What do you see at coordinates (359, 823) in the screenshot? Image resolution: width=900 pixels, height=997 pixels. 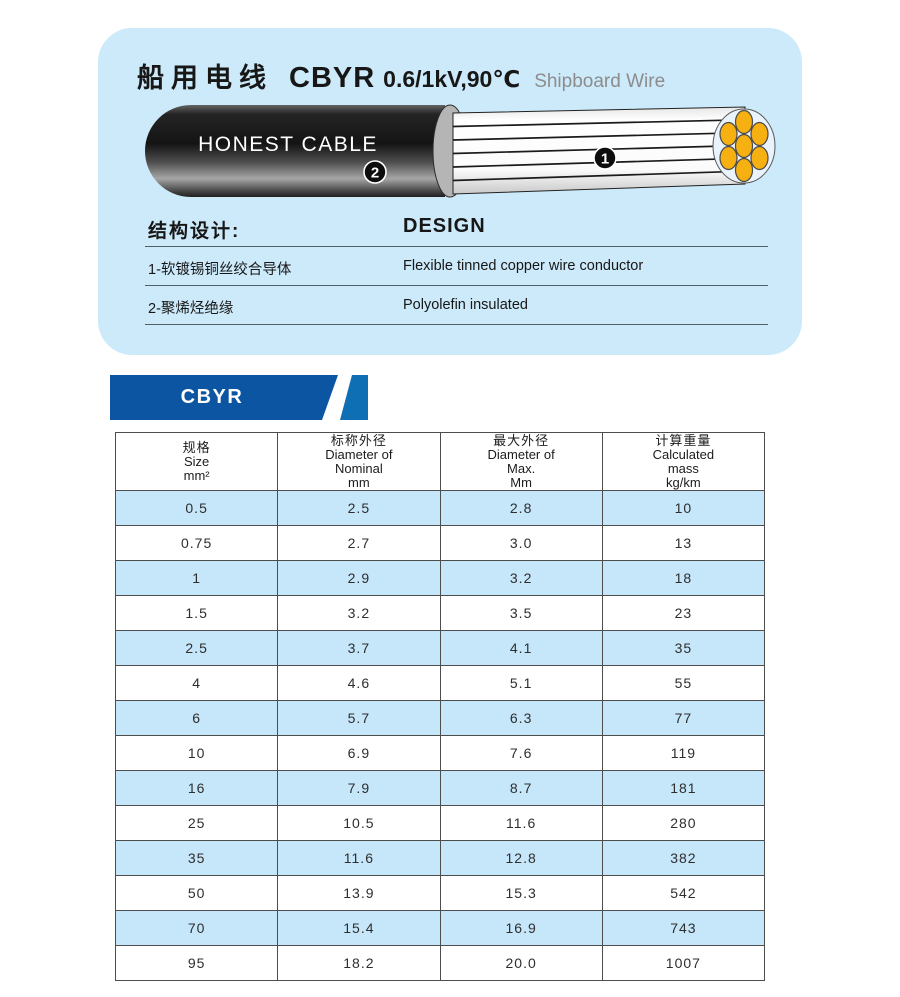 I see `table-cell: 10.5` at bounding box center [359, 823].